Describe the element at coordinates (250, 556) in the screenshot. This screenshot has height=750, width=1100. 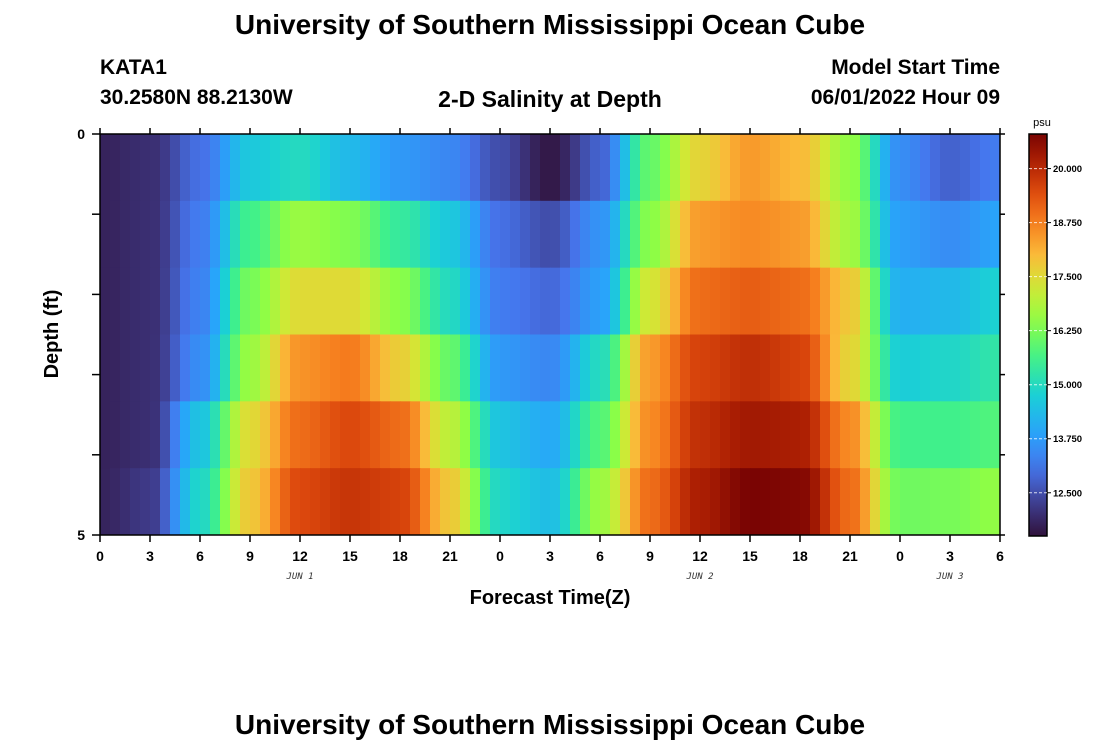
I see `x-tick-label: 9` at that location.